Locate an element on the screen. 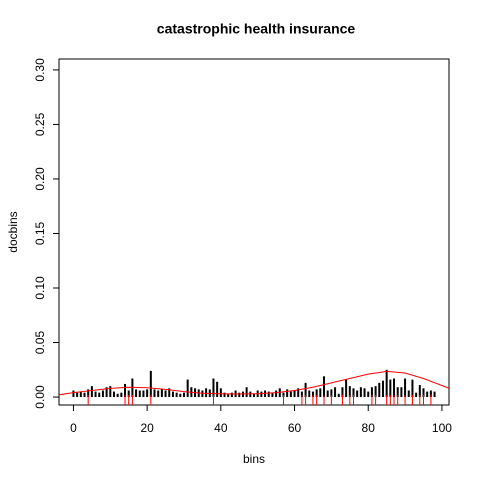 This screenshot has width=480, height=480. y-tick-label: 0.25 is located at coordinates (40, 124).